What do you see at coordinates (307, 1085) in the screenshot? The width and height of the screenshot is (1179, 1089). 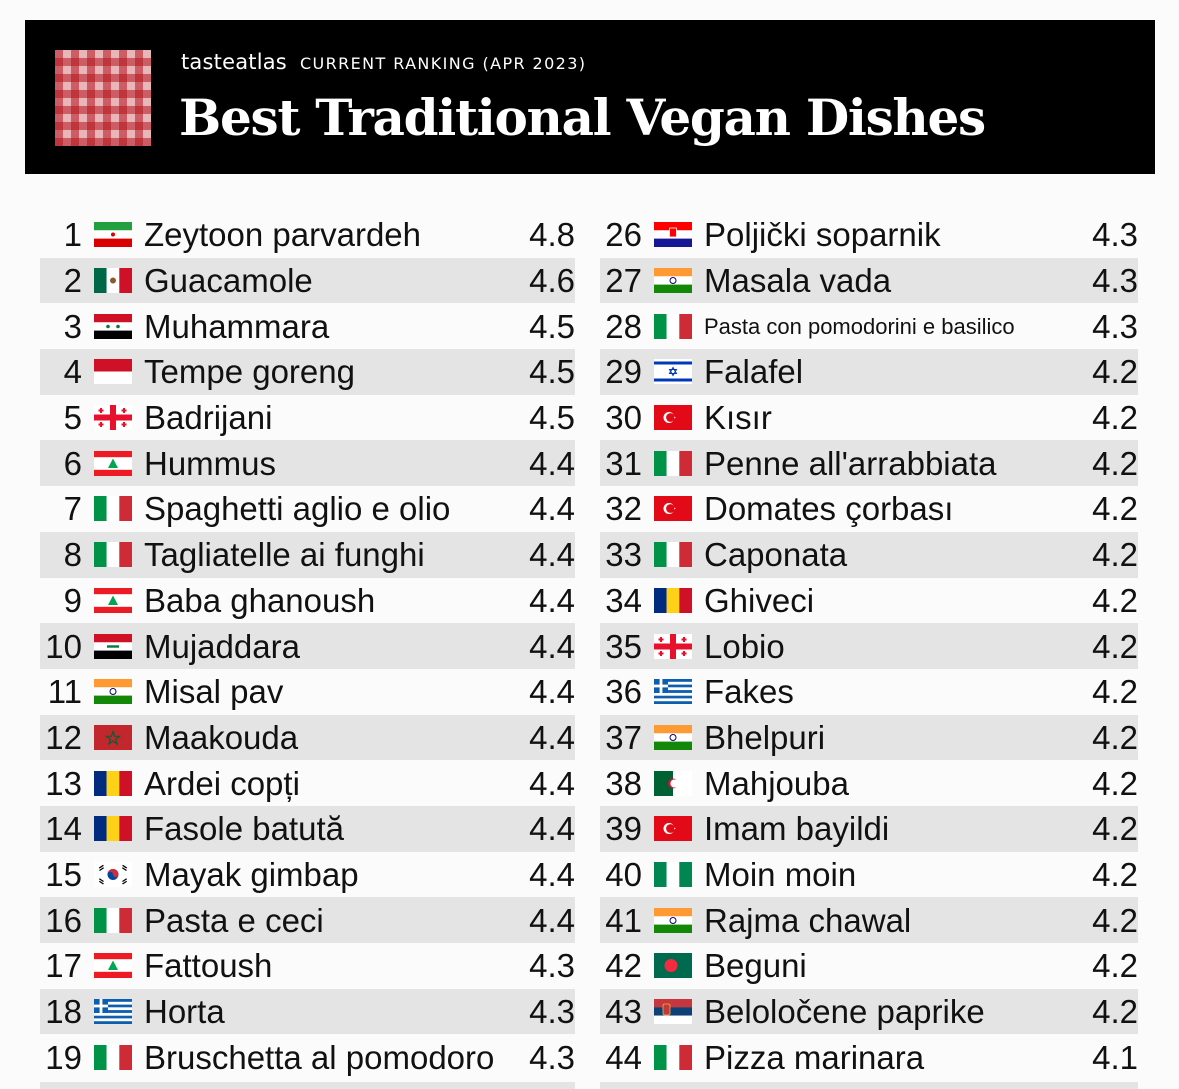 I see `cut-off-row-left` at bounding box center [307, 1085].